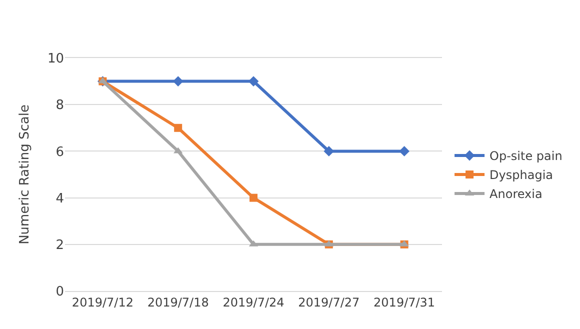 This screenshot has width=580, height=329. What do you see at coordinates (103, 302) in the screenshot?
I see `x-tick-label: 2019/7/12` at bounding box center [103, 302].